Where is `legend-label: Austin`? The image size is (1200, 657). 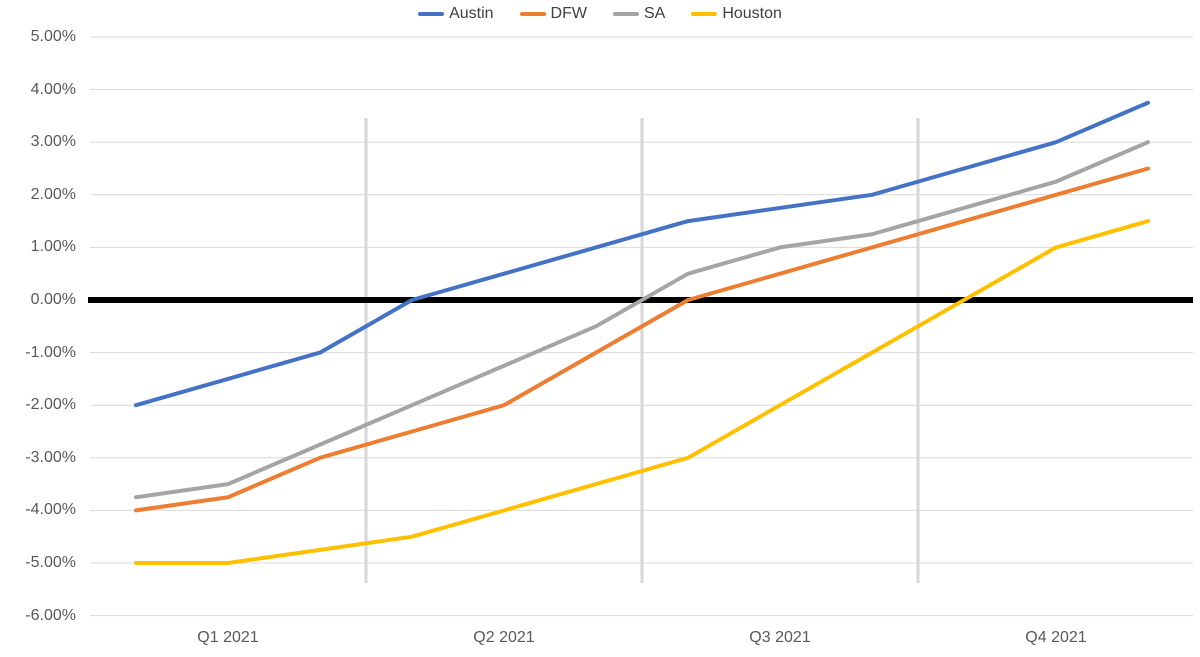 legend-label: Austin is located at coordinates (471, 13).